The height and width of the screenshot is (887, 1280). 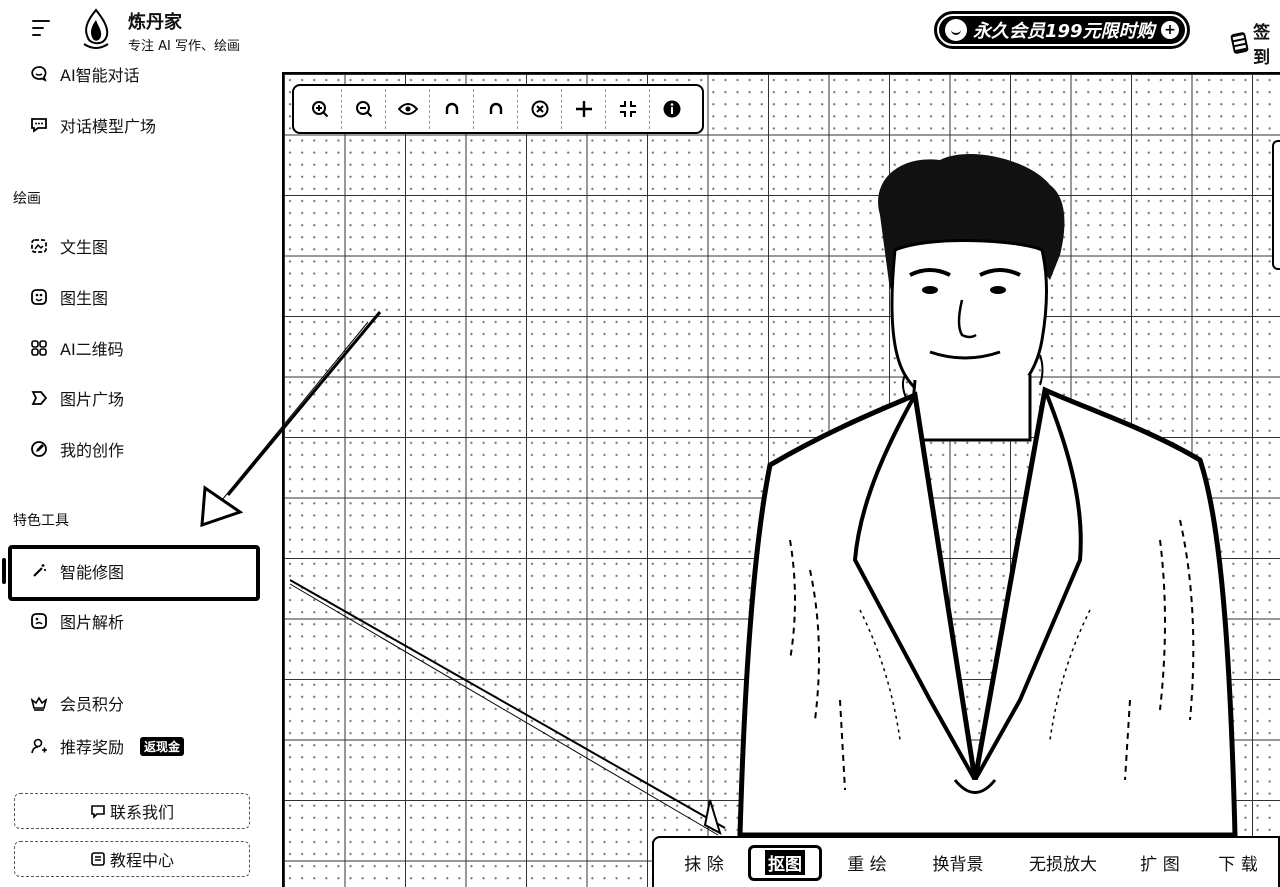 What do you see at coordinates (84, 247) in the screenshot?
I see `sidebar-item-label: 文生图` at bounding box center [84, 247].